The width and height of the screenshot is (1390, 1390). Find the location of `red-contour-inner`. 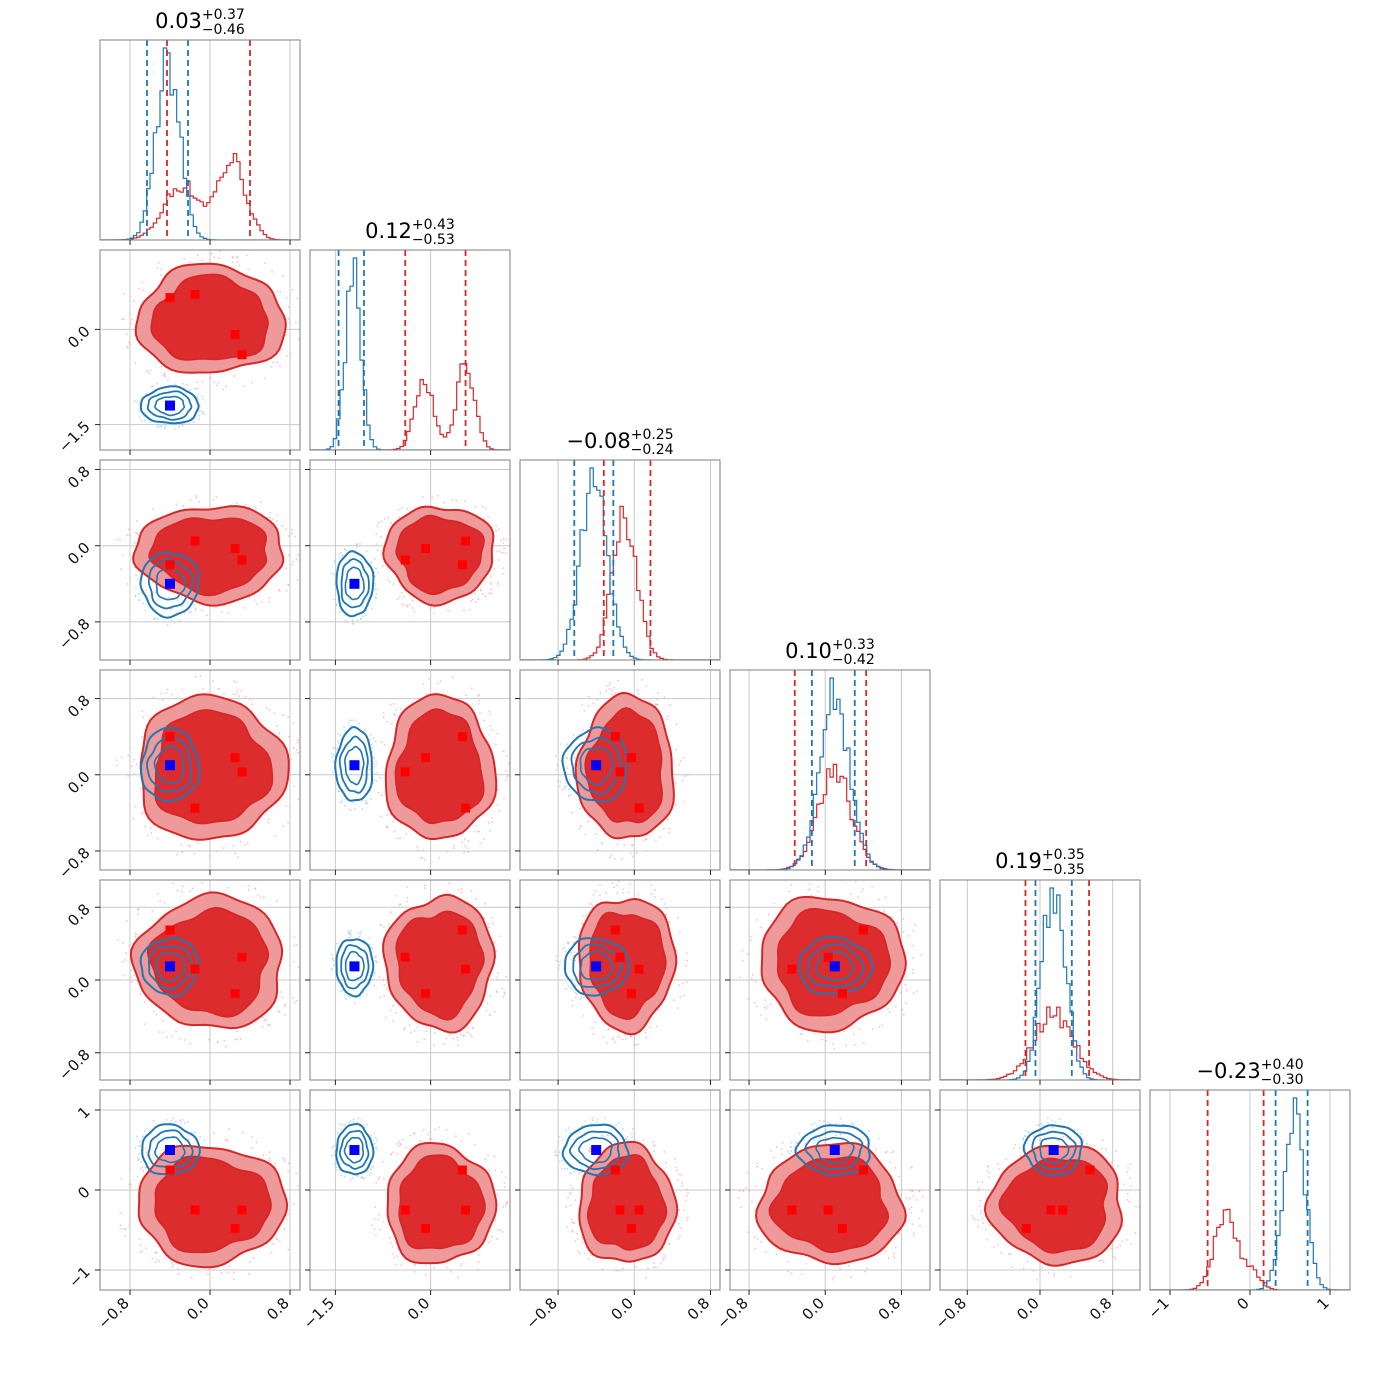

red-contour-inner is located at coordinates (628, 966).